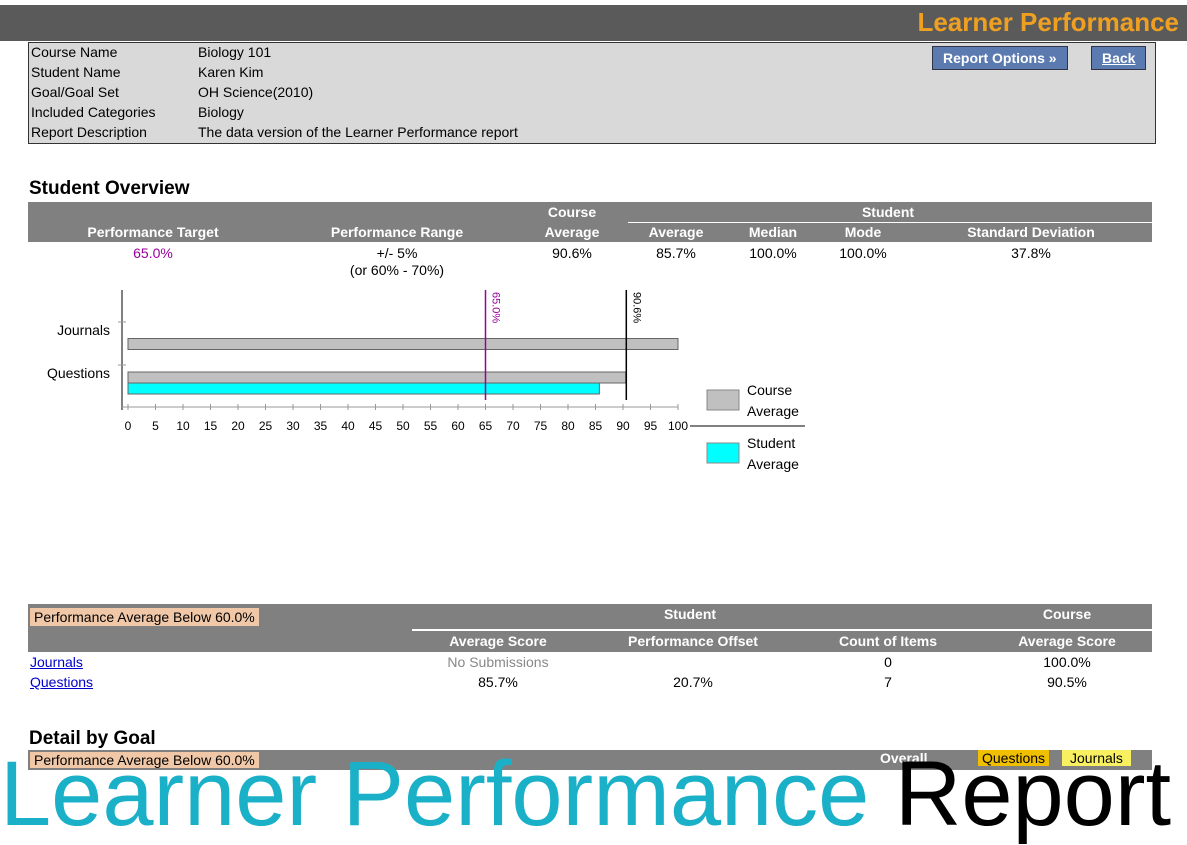 Image resolution: width=1187 pixels, height=845 pixels. What do you see at coordinates (904, 758) in the screenshot?
I see `group-header: Overall` at bounding box center [904, 758].